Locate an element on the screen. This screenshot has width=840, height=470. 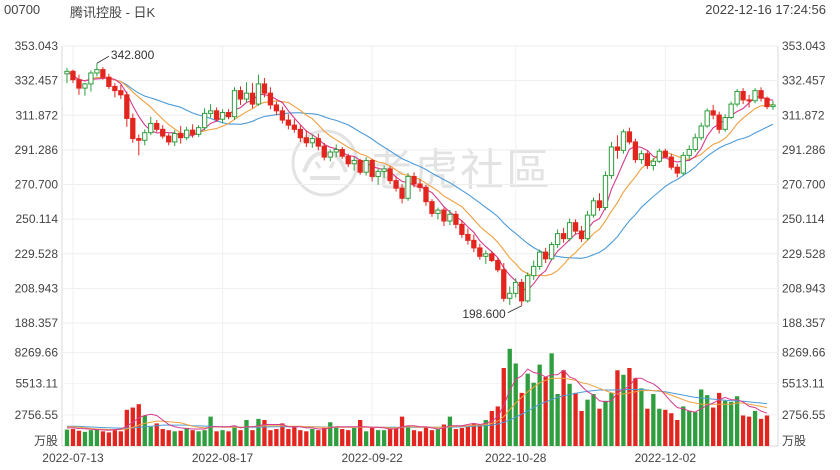
date-tick: 2022-12-02 is located at coordinates (666, 458).